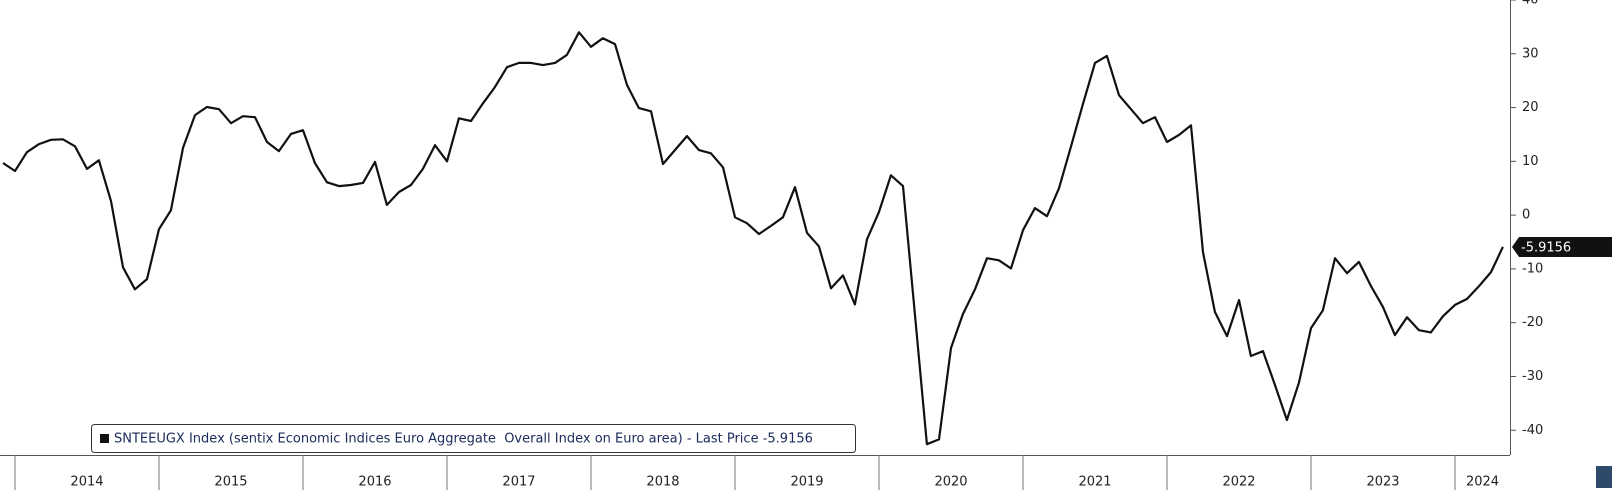  Describe the element at coordinates (1094, 482) in the screenshot. I see `x-tick-label: 2021` at that location.